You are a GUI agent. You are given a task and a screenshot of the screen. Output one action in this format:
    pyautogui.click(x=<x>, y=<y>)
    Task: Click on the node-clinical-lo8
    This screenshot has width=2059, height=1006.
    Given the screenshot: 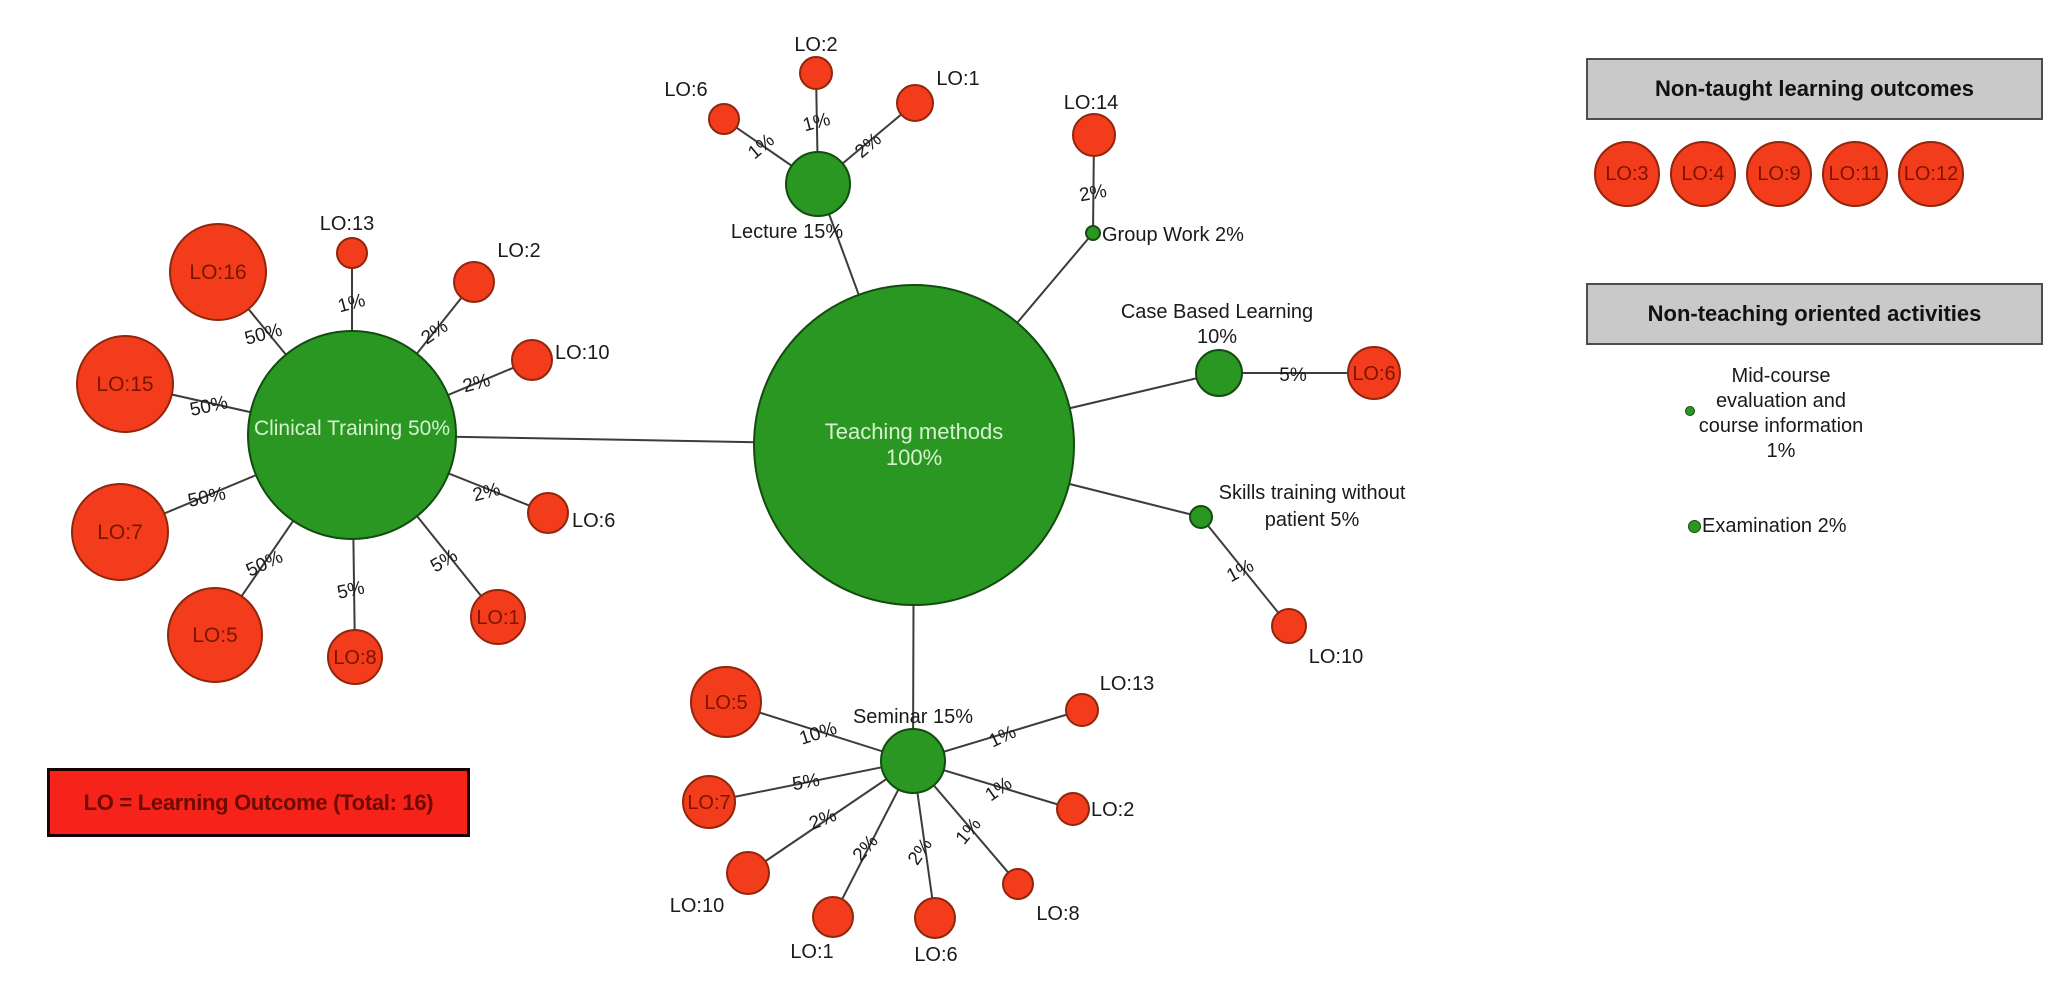 What is the action you would take?
    pyautogui.click(x=355, y=657)
    